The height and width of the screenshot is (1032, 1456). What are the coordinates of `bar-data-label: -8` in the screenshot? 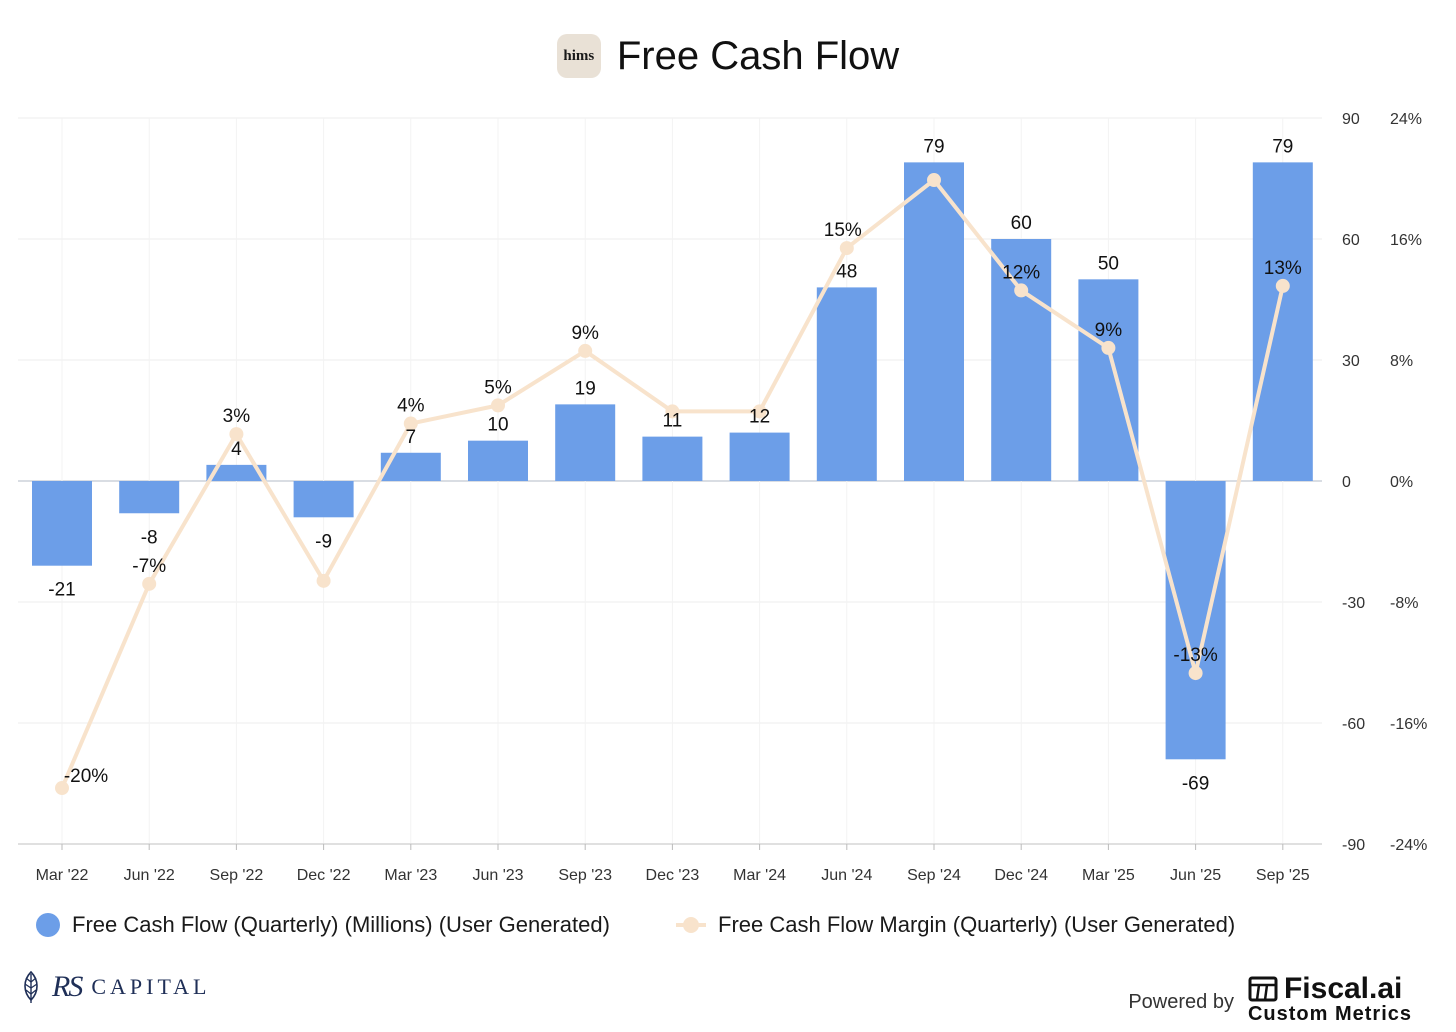 It's located at (149, 537).